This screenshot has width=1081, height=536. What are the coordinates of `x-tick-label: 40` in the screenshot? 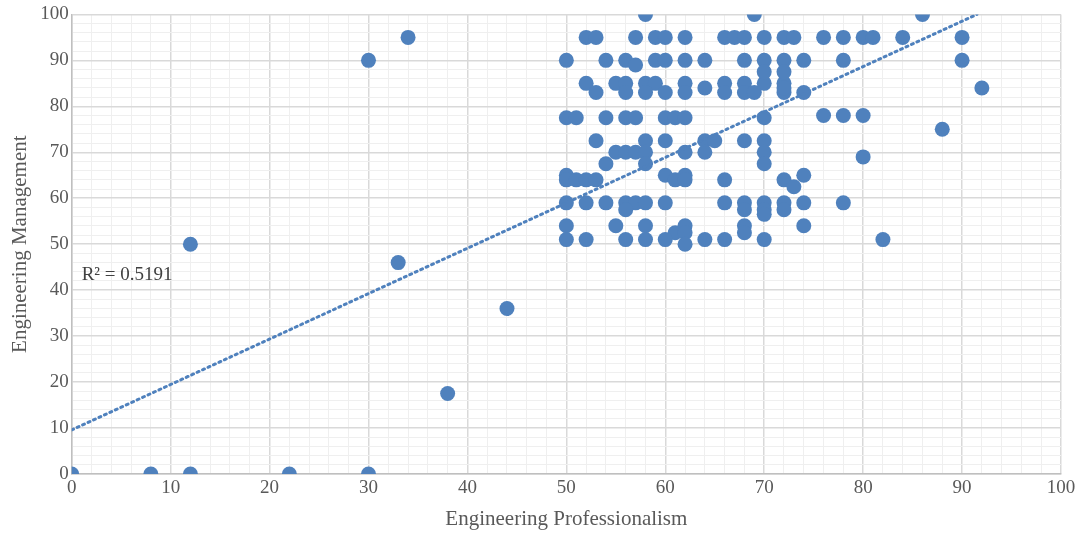 It's located at (467, 487).